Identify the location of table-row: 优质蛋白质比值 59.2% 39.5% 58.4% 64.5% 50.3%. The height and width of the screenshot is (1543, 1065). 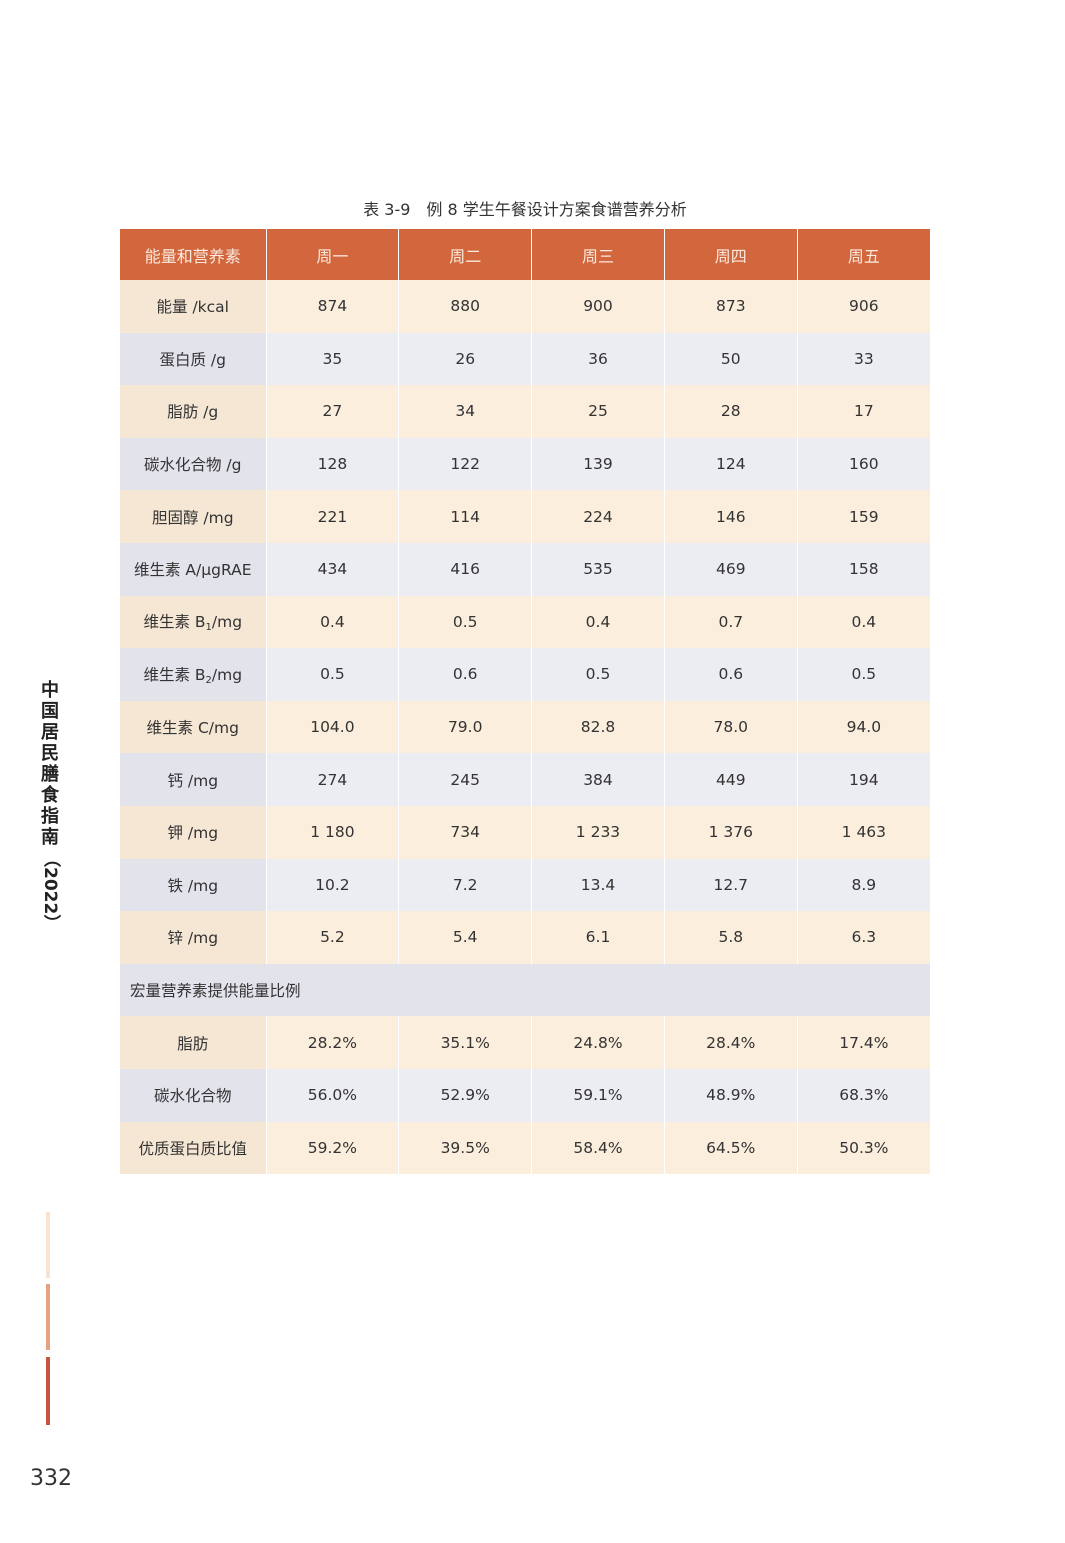
(525, 1148).